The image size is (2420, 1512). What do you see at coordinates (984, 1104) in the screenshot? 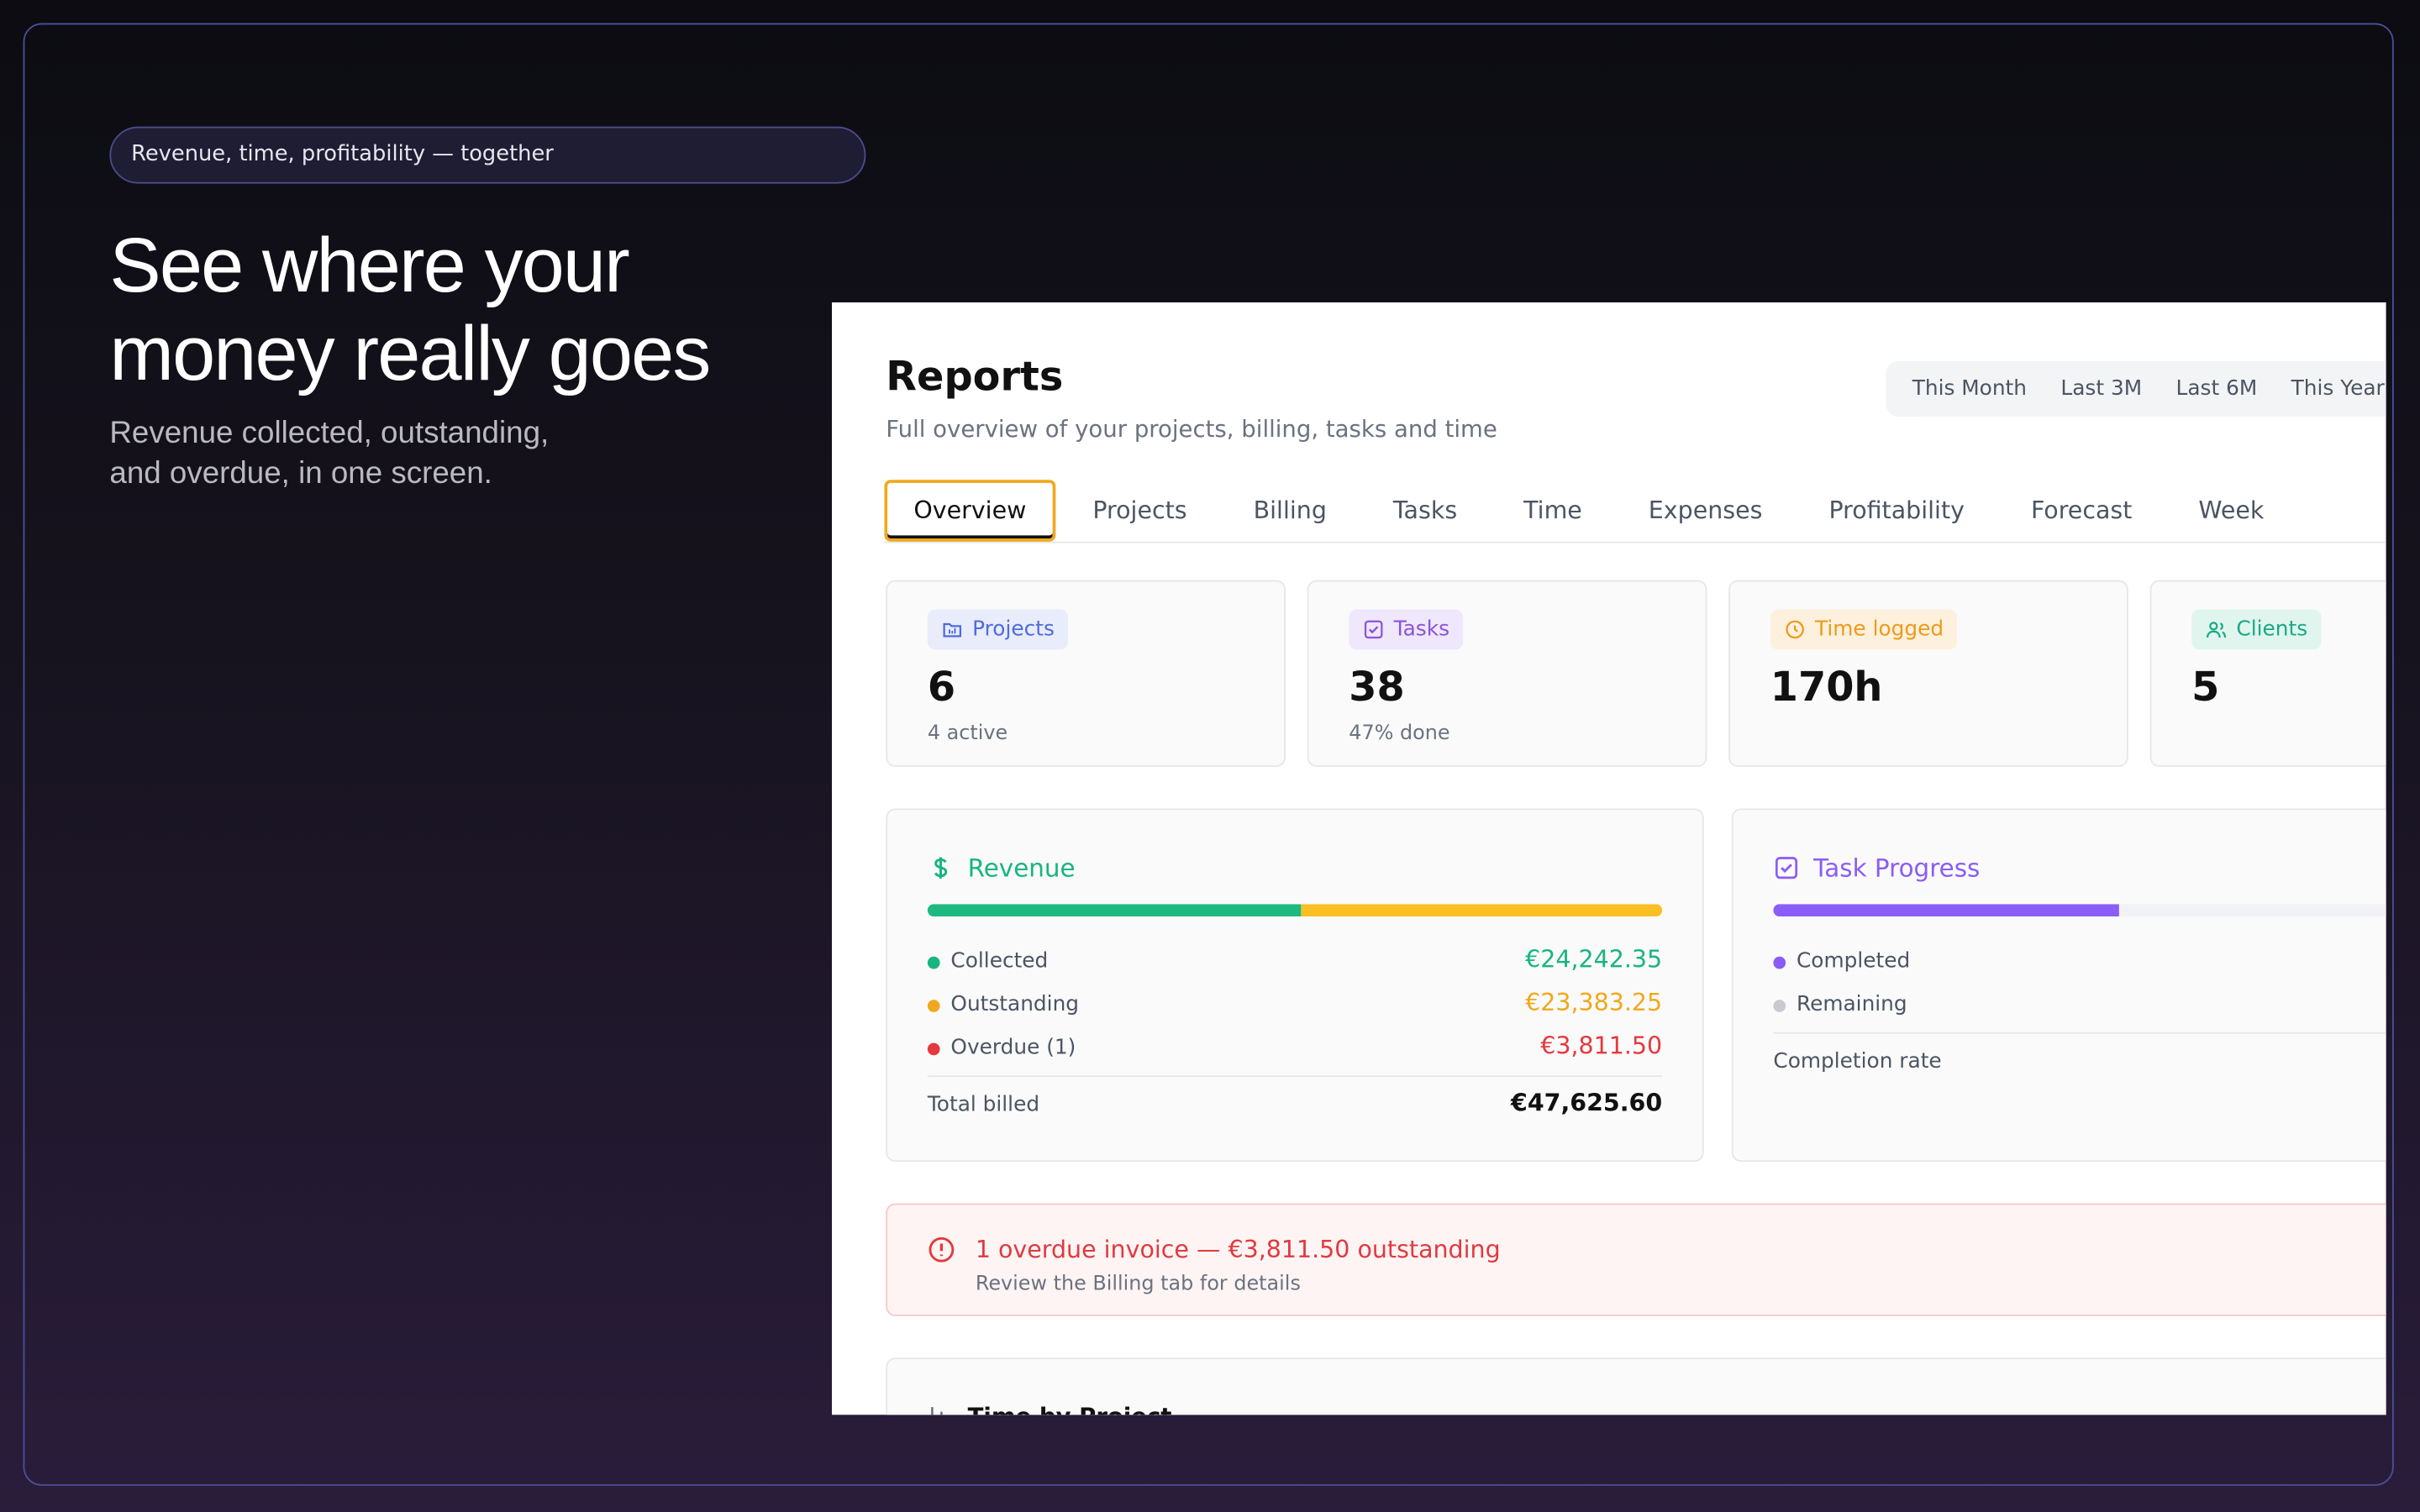
I see `total-label: Total billed` at bounding box center [984, 1104].